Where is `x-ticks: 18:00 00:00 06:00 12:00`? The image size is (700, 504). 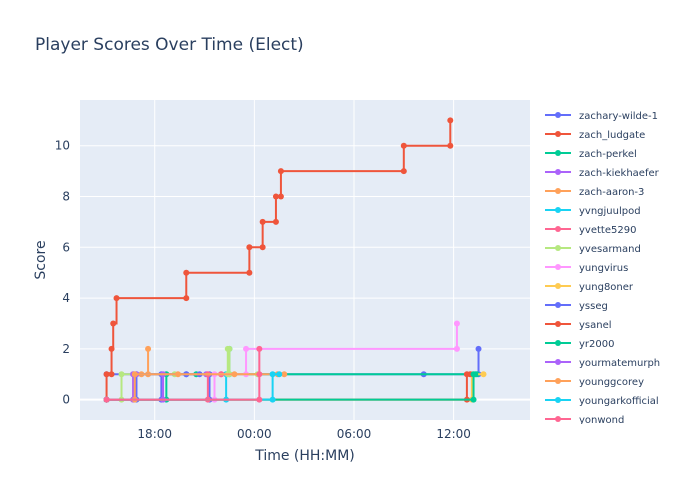
x-ticks: 18:00 00:00 06:00 12:00 is located at coordinates (303, 434).